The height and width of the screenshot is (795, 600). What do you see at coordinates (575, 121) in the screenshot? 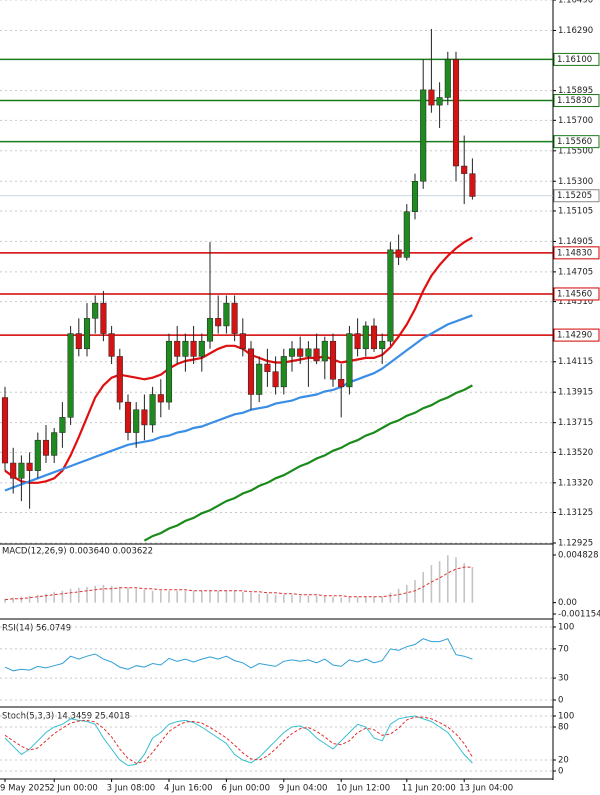
I see `y-tick-label: 1.15700` at bounding box center [575, 121].